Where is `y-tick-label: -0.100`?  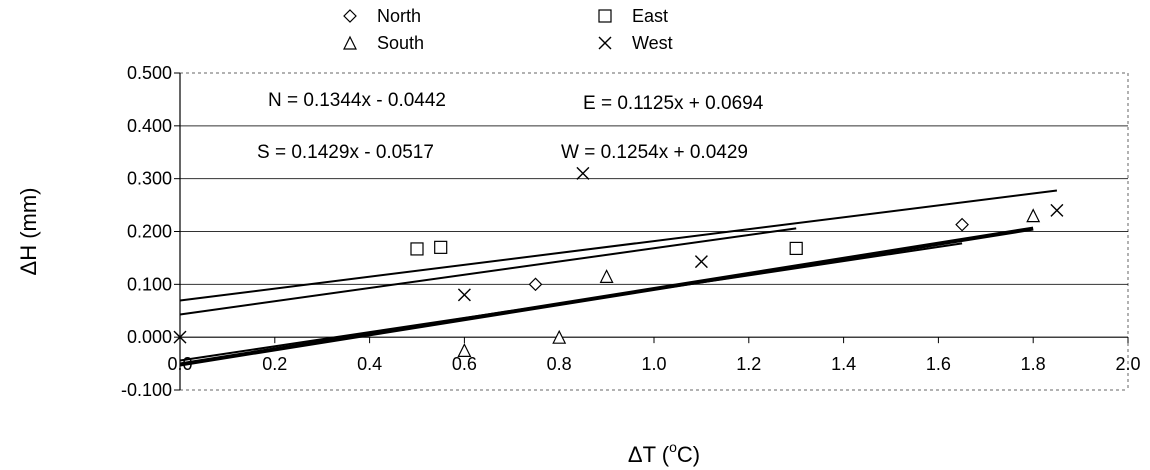 y-tick-label: -0.100 is located at coordinates (146, 390).